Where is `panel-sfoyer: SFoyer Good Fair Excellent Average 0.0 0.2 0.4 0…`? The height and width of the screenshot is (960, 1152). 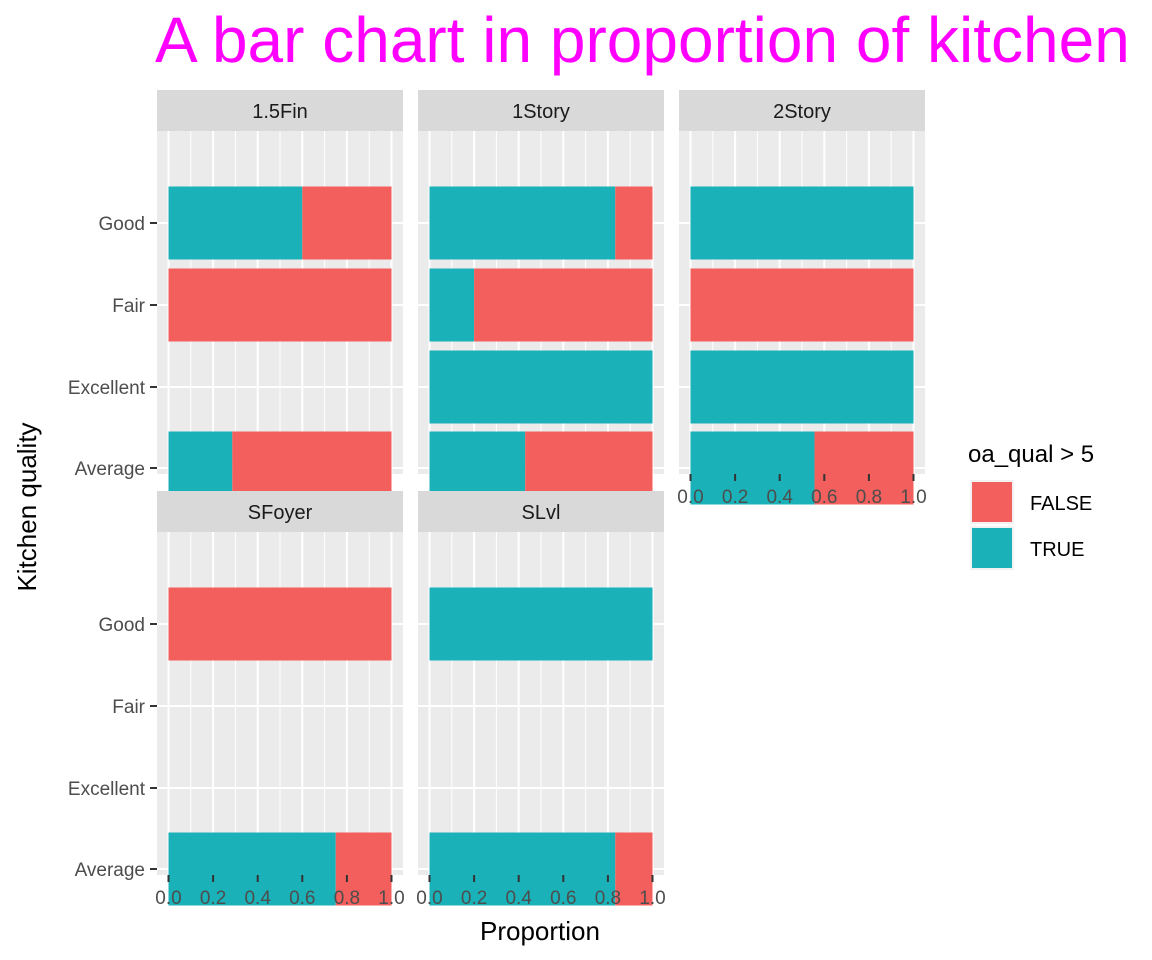 panel-sfoyer: SFoyer Good Fair Excellent Average 0.0 0.2 0.4 0… is located at coordinates (236, 700).